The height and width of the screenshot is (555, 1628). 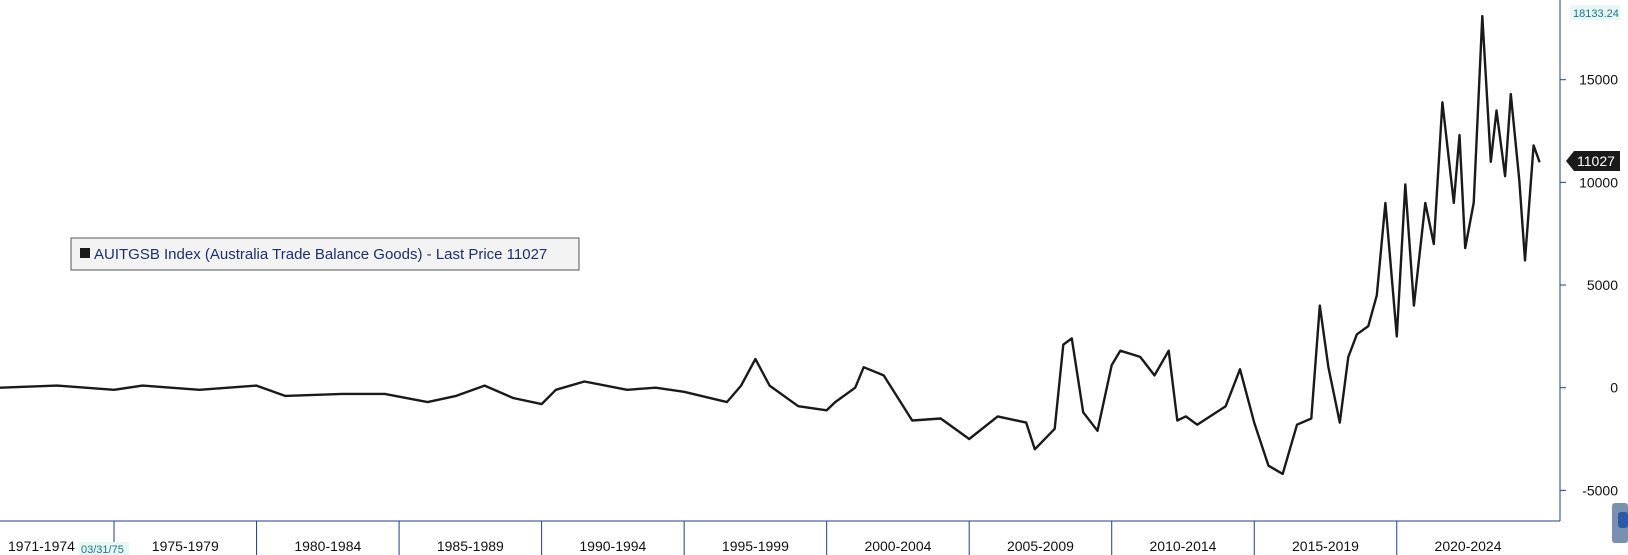 I want to click on x-period-label: 2015-2019, so click(x=1325, y=546).